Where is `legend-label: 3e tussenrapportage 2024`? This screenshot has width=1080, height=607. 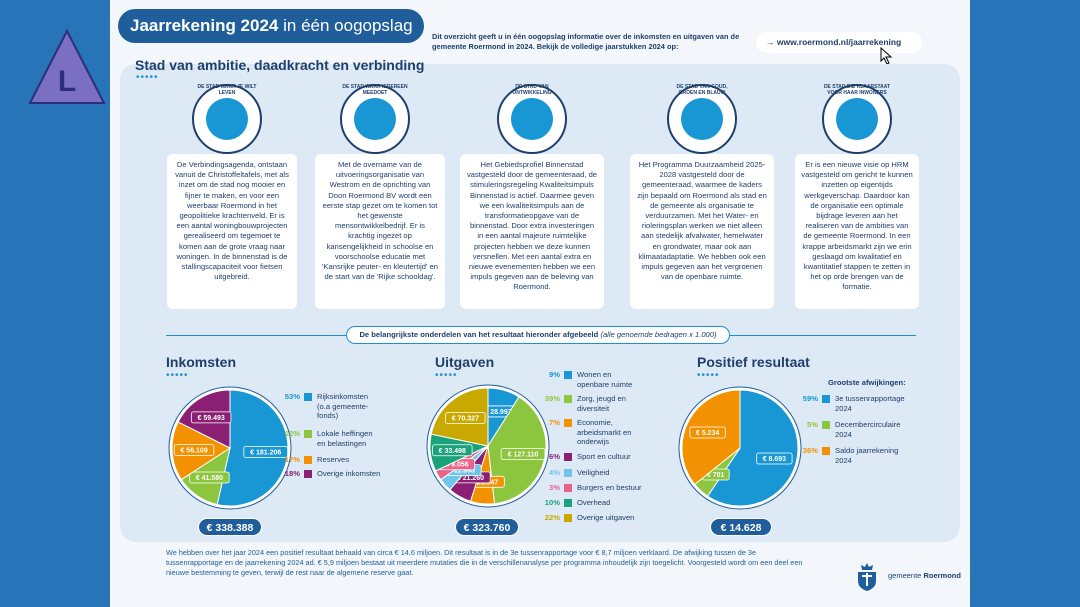 legend-label: 3e tussenrapportage 2024 is located at coordinates (870, 403).